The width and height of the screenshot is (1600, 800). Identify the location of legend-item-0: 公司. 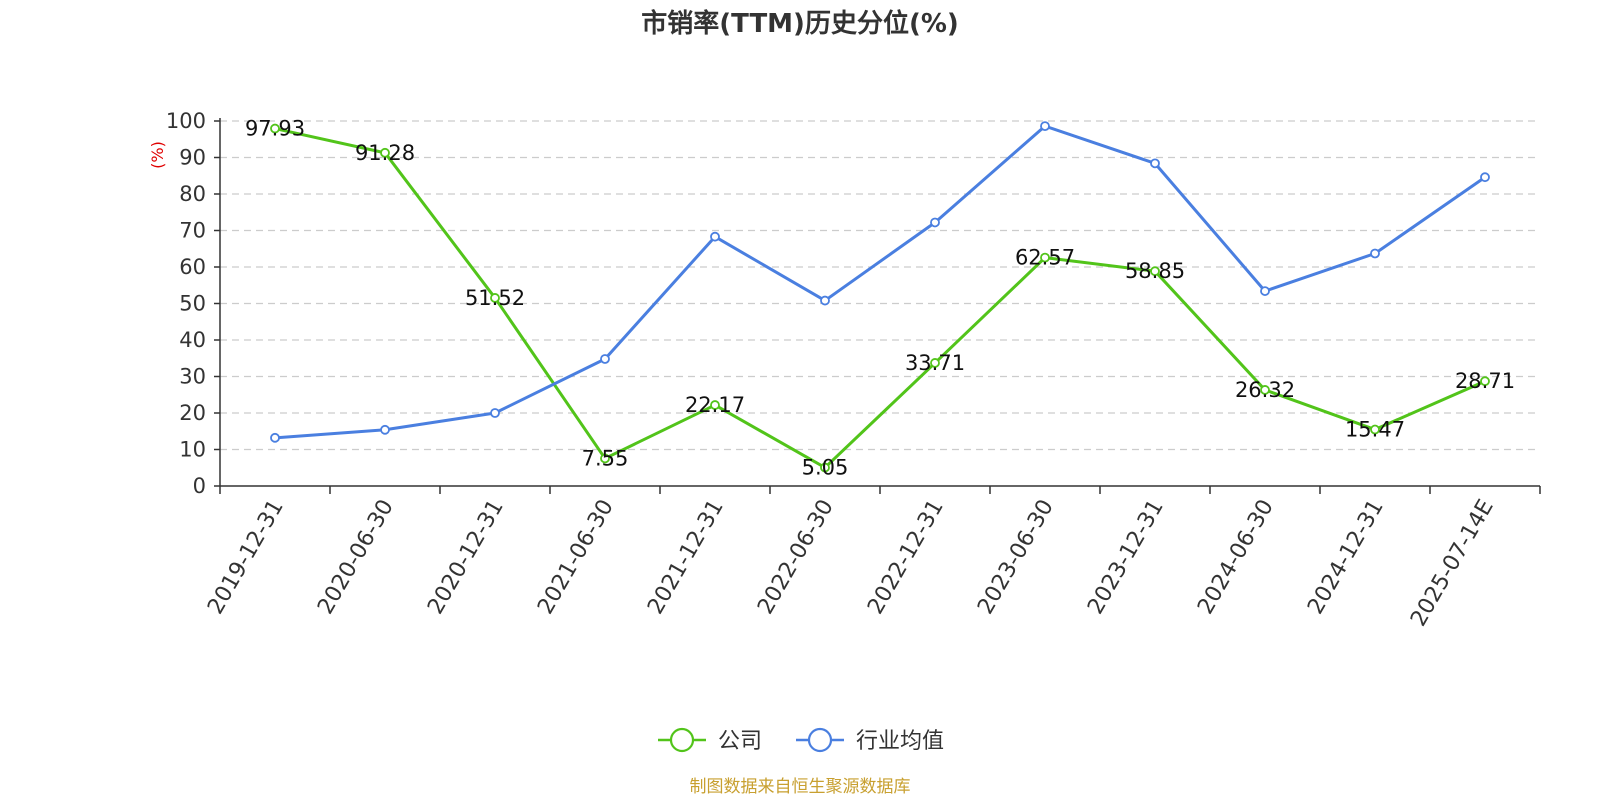
(710, 740).